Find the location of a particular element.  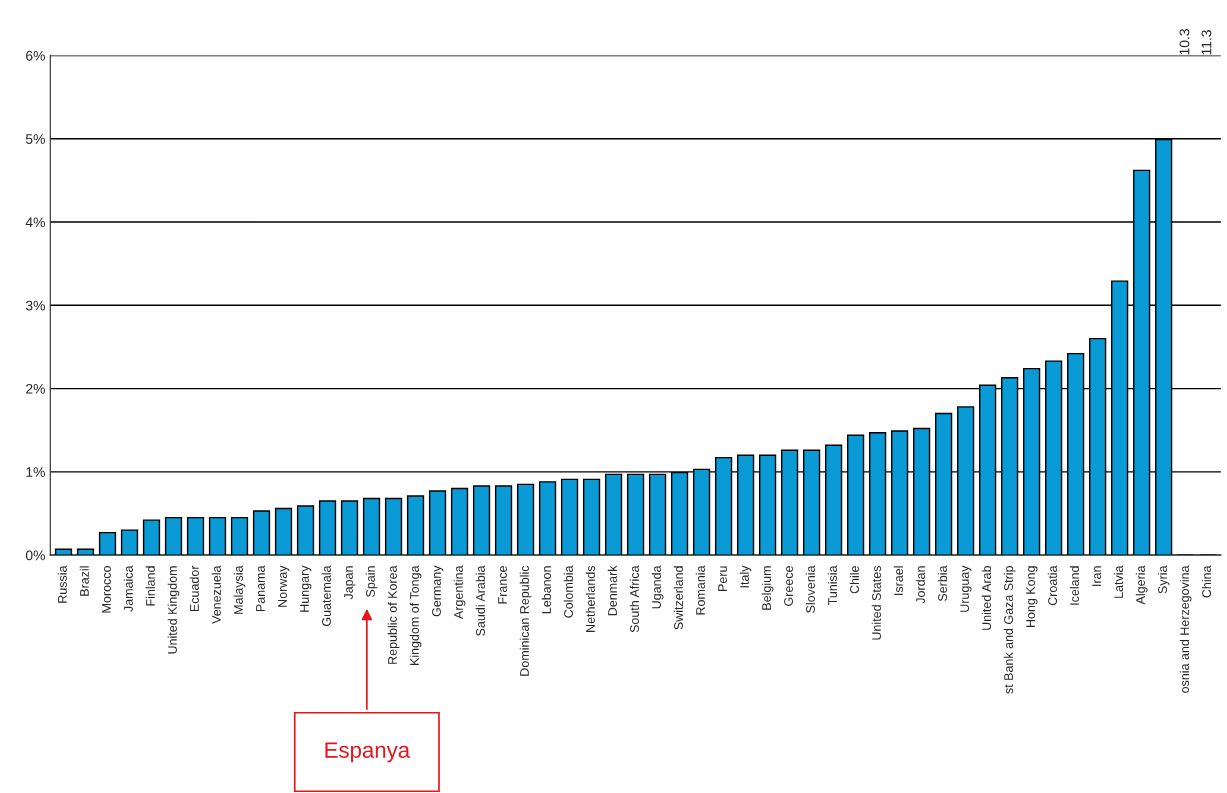

y-tick-label: 0% is located at coordinates (35, 555).